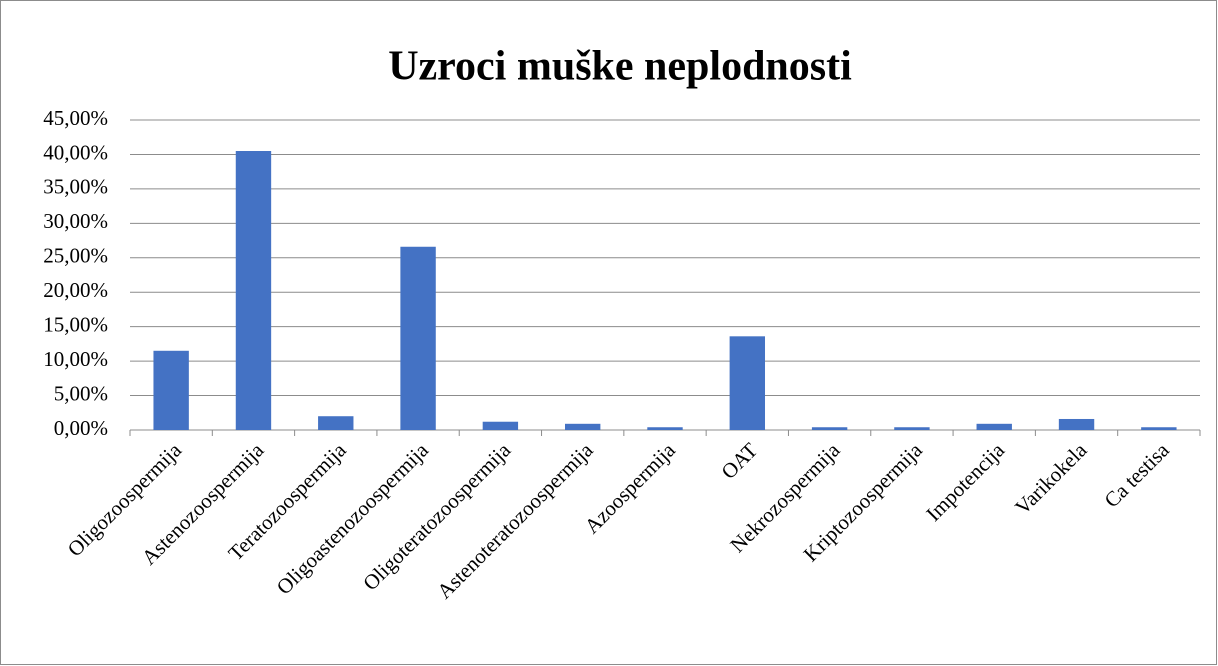 The width and height of the screenshot is (1218, 666). What do you see at coordinates (75, 152) in the screenshot?
I see `y-tick-label: 40,00%` at bounding box center [75, 152].